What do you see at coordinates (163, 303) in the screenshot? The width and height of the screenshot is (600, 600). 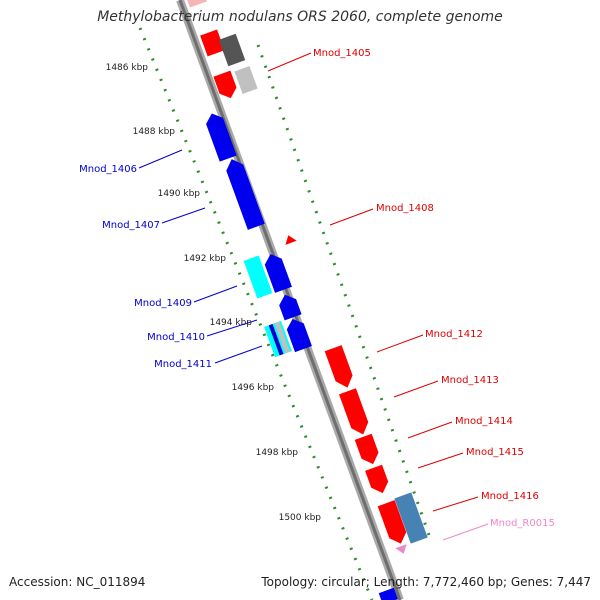 I see `gene-label-reverse: Mnod_1409` at bounding box center [163, 303].